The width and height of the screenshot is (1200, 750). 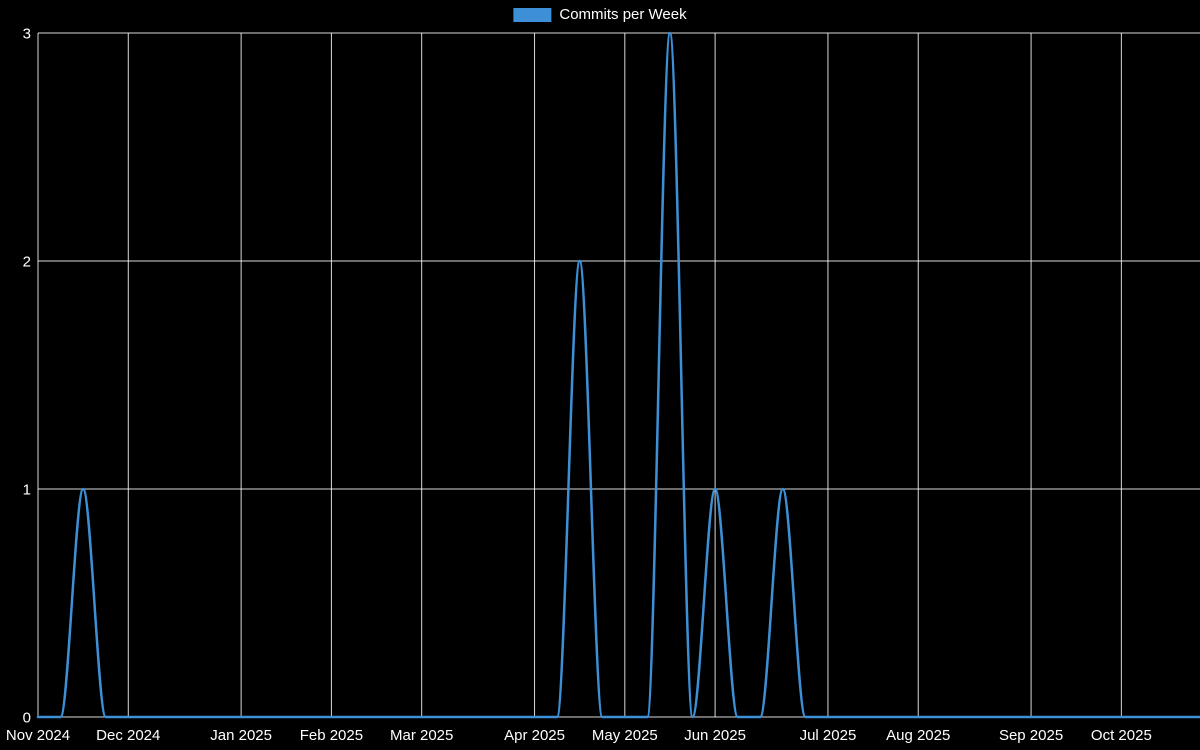 What do you see at coordinates (532, 14) in the screenshot?
I see `legend-swatch` at bounding box center [532, 14].